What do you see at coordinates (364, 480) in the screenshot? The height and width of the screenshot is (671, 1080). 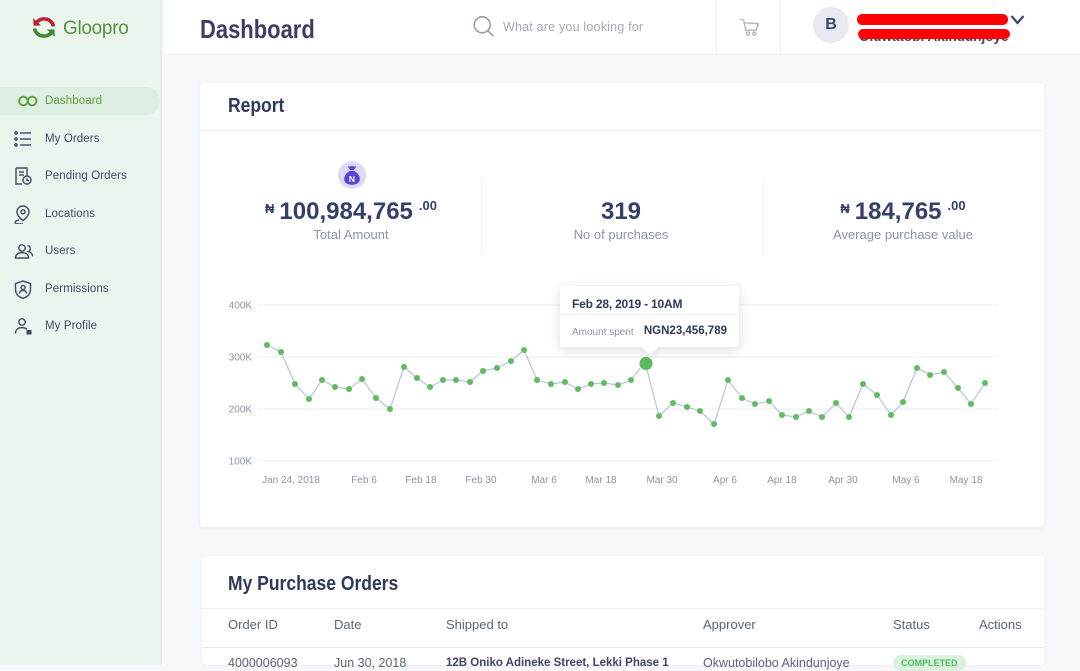 I see `svg-text: Feb 6` at bounding box center [364, 480].